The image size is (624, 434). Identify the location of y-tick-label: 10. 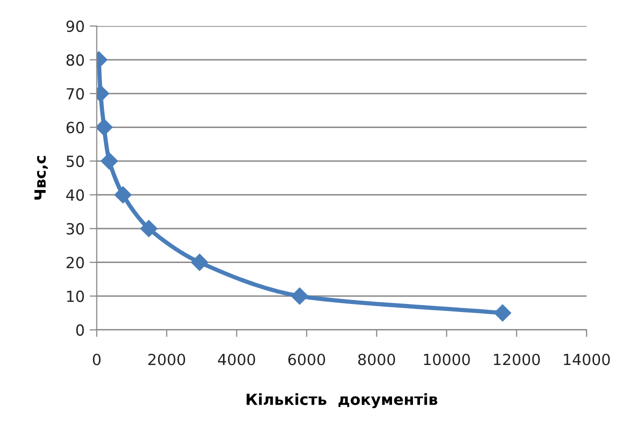
(75, 296).